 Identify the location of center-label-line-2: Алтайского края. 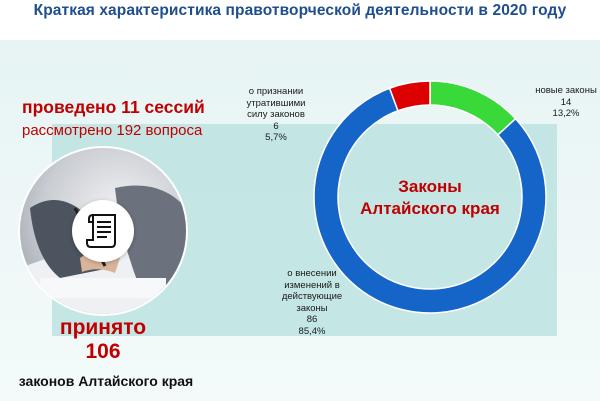
(430, 208).